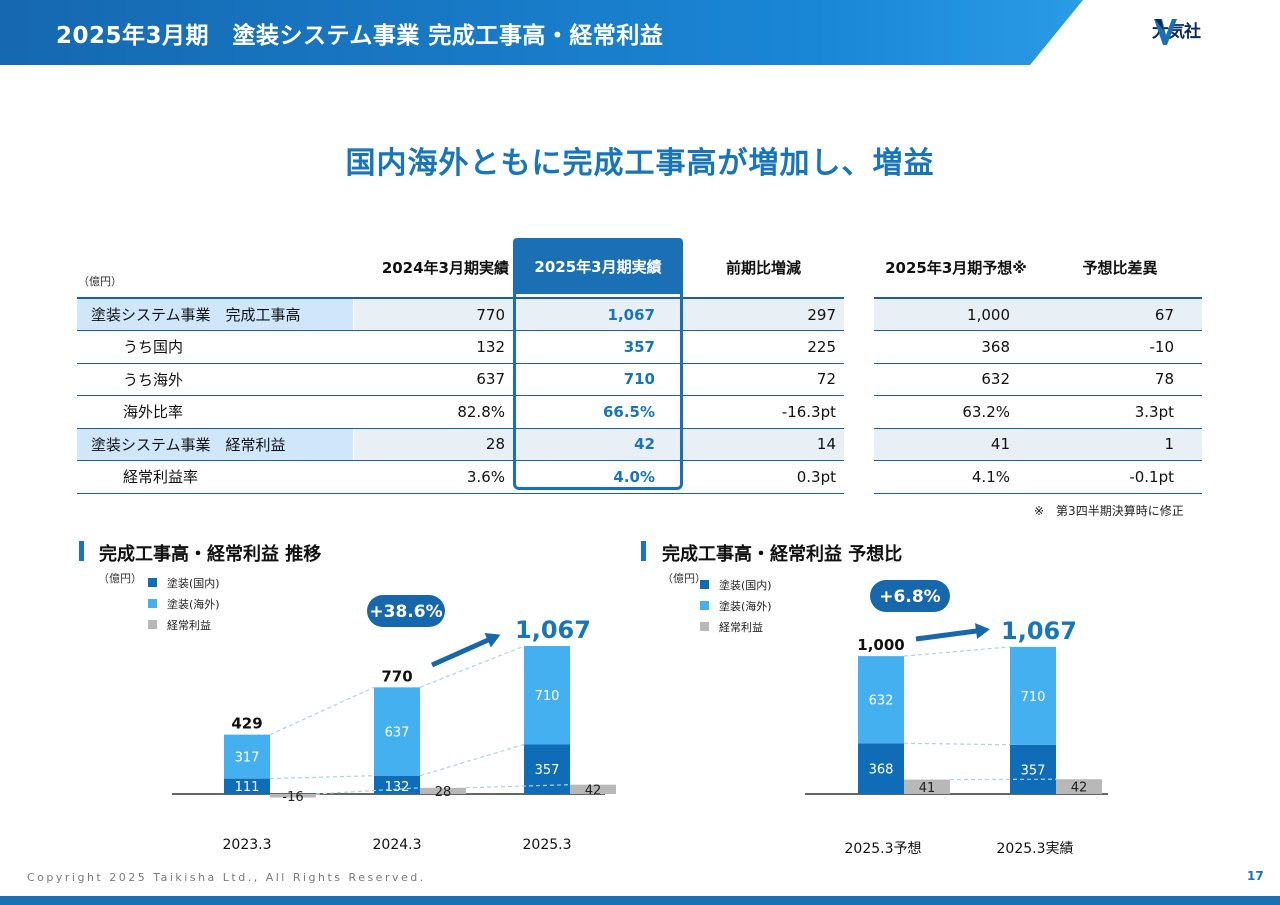  I want to click on data-label-profit: 42, so click(1079, 788).